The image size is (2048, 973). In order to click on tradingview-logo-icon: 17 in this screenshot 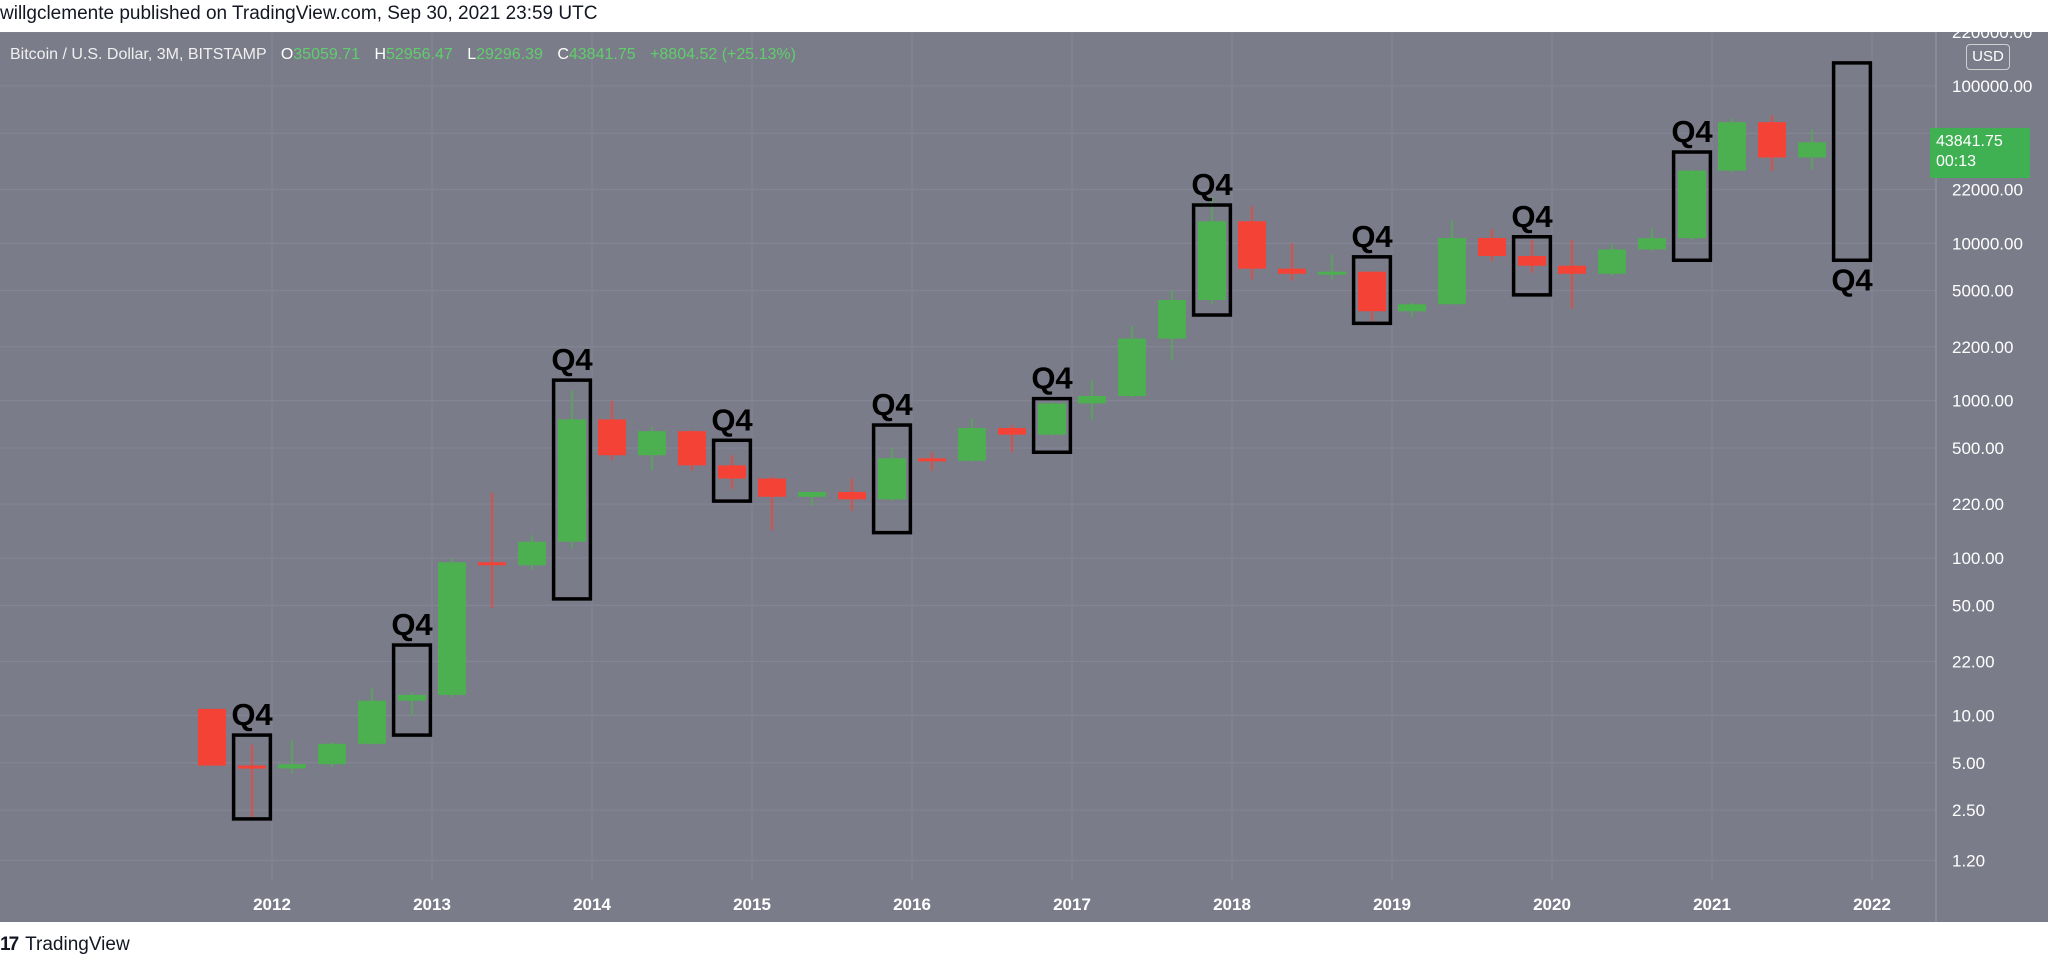, I will do `click(9, 944)`.